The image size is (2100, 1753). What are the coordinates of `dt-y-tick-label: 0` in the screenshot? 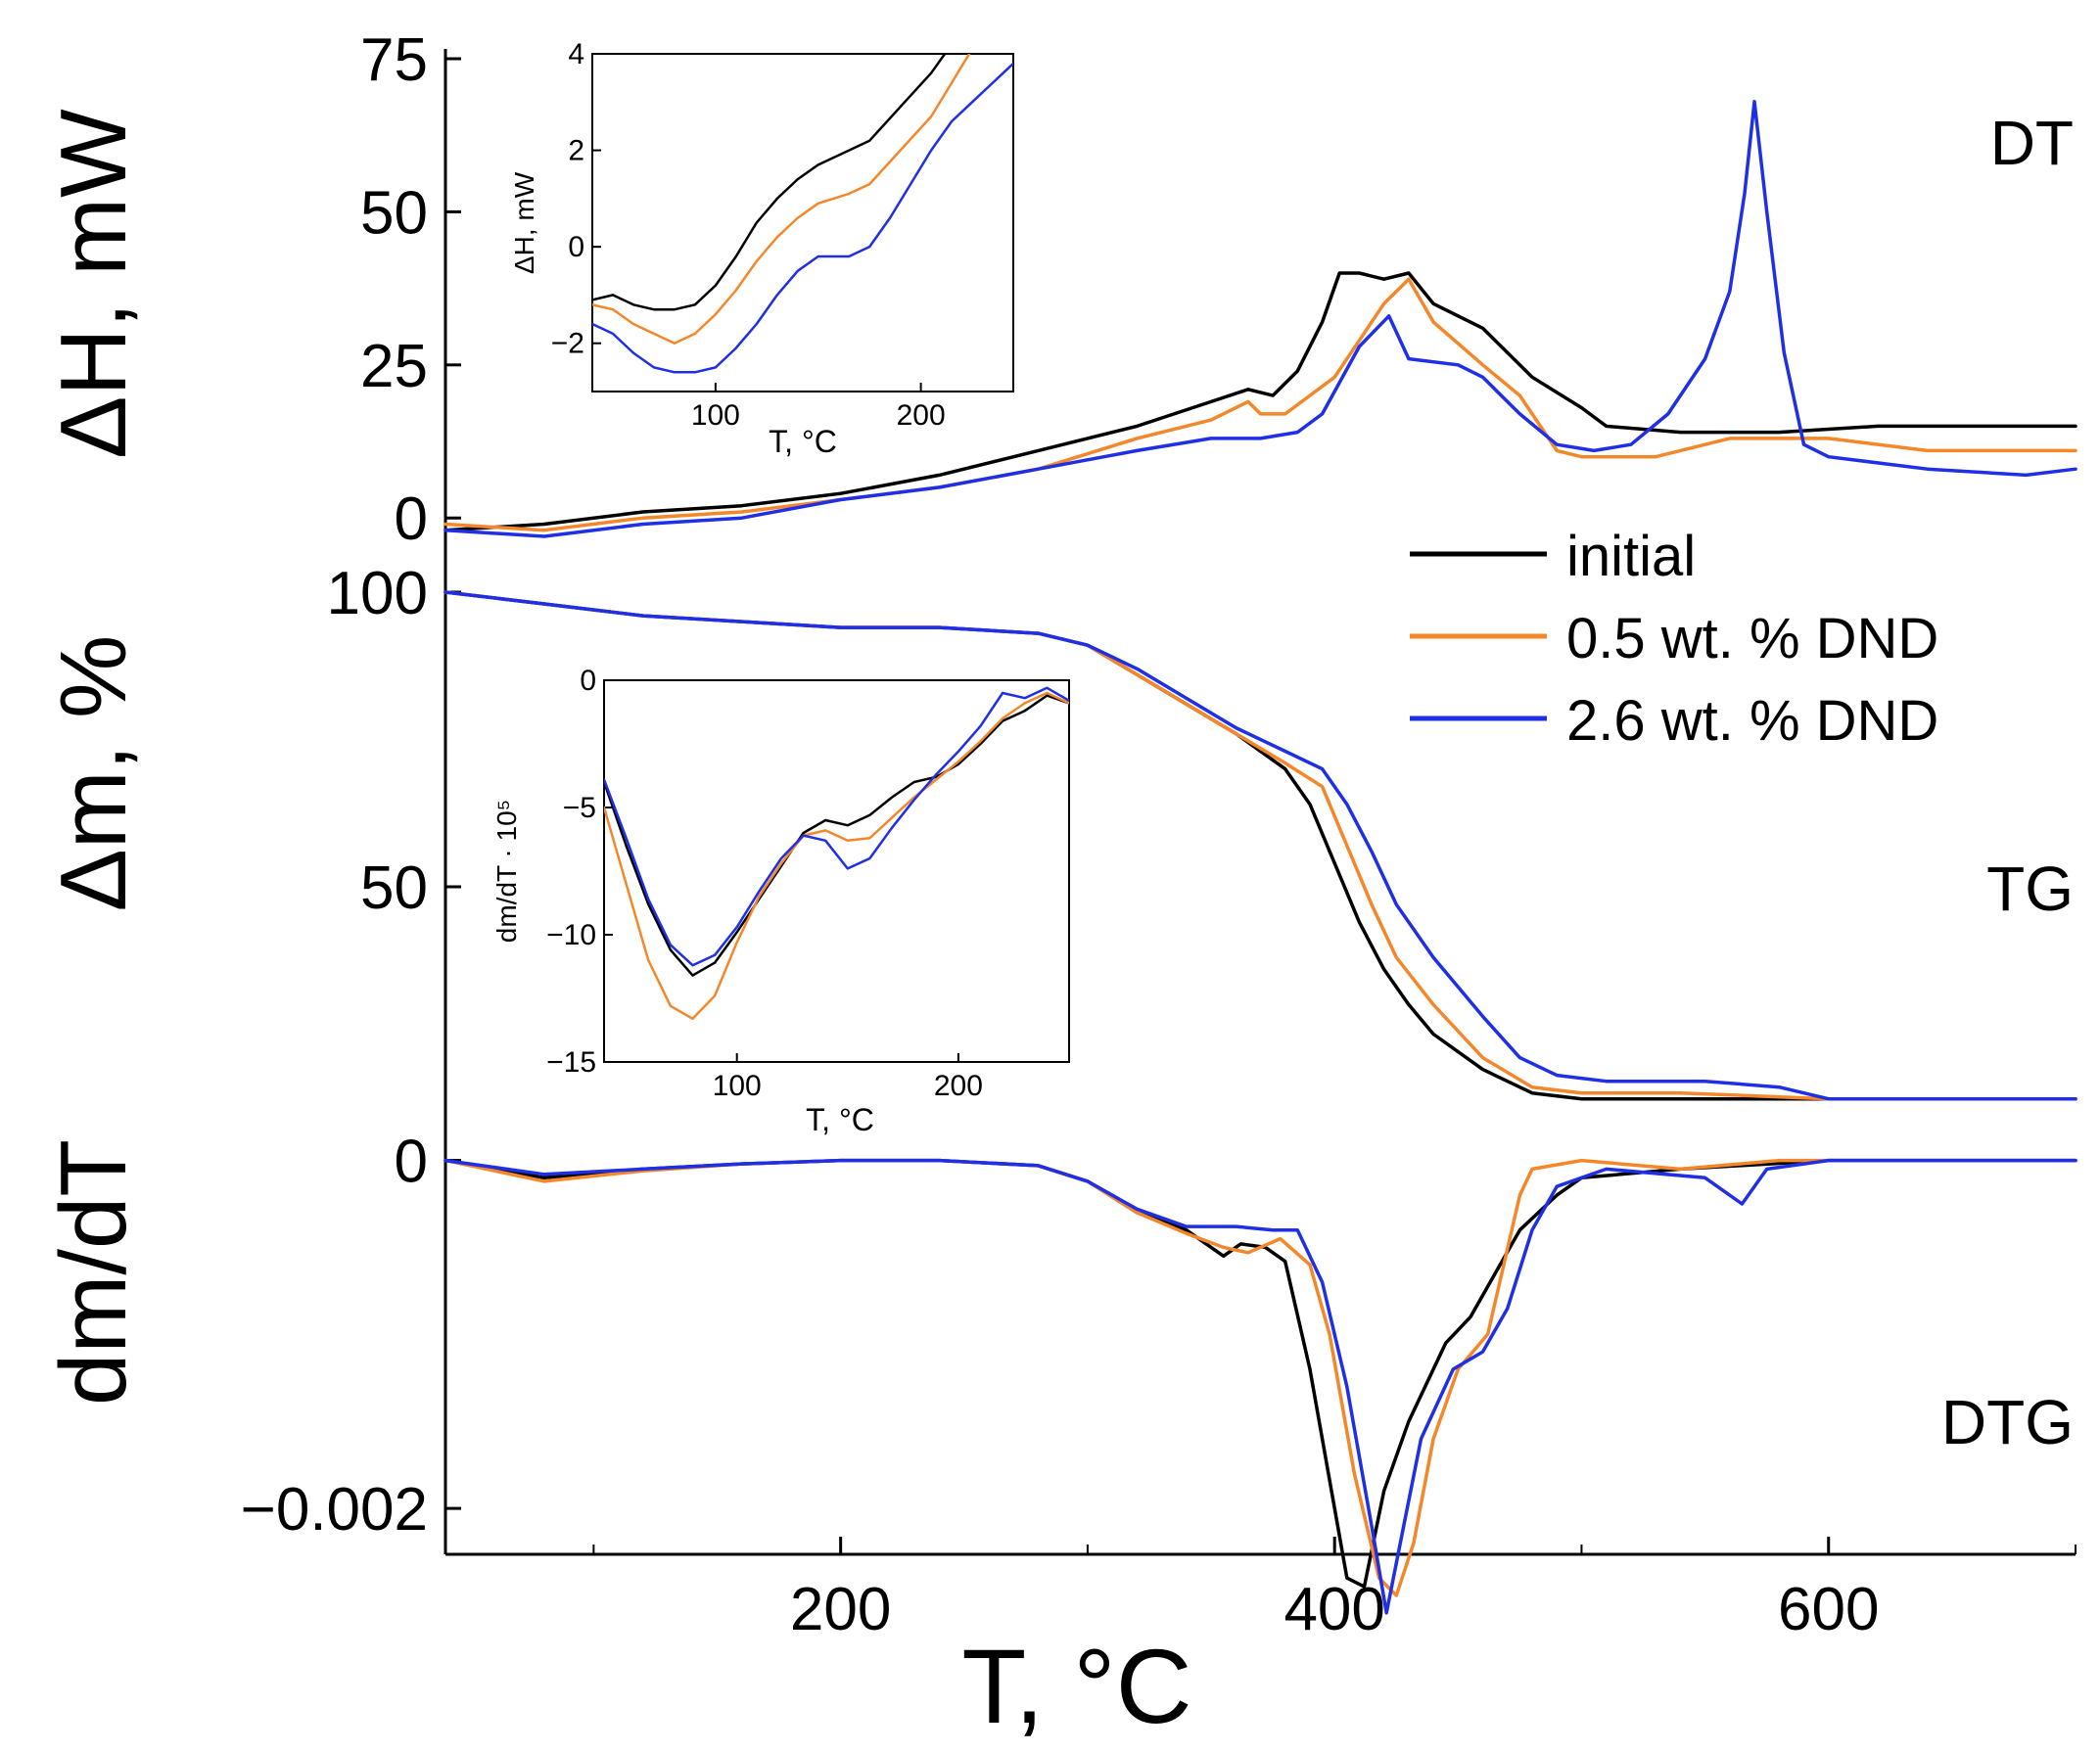 It's located at (411, 519).